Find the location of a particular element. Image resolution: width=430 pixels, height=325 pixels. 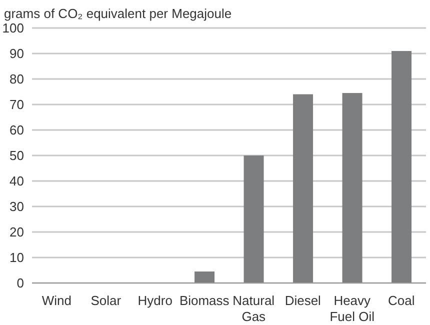

y-tick-label: 40 is located at coordinates (17, 181).